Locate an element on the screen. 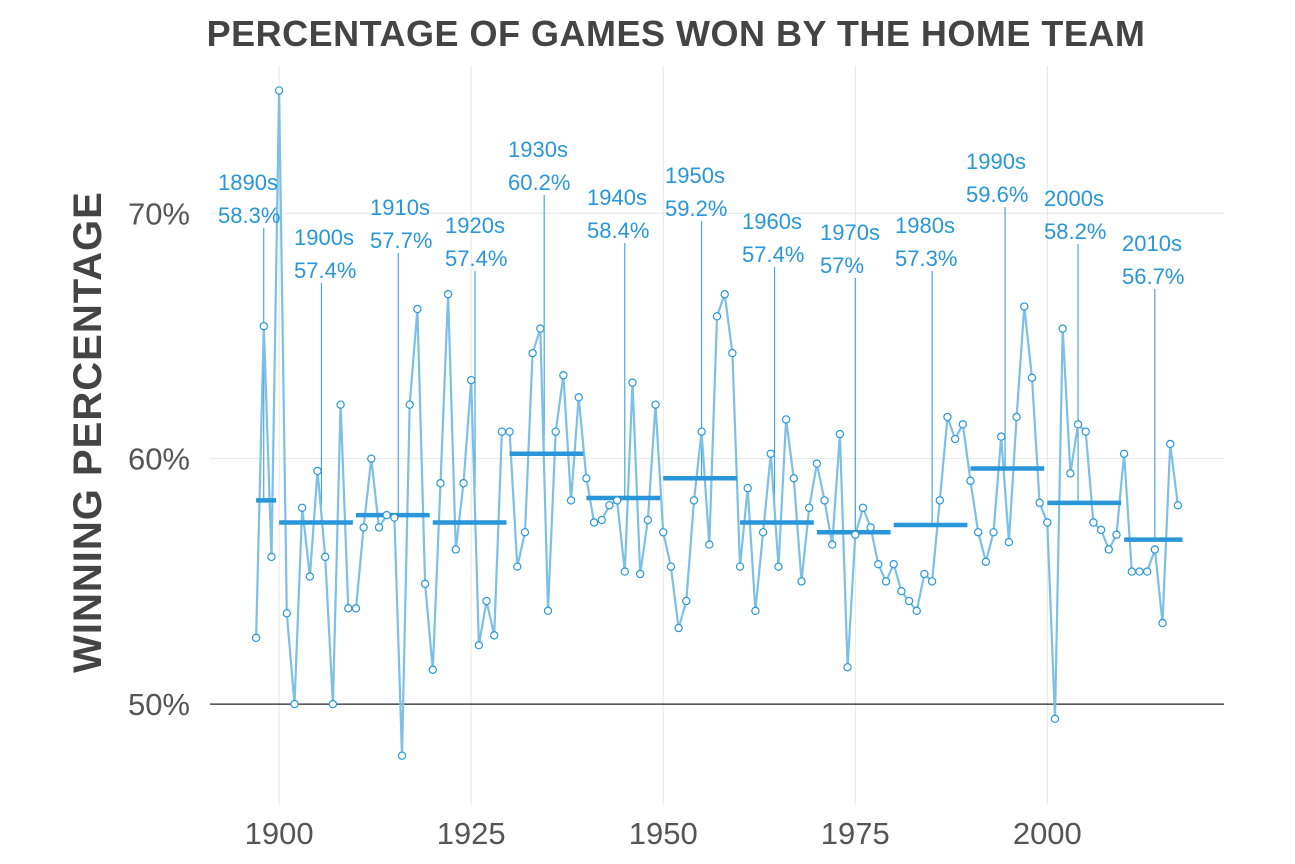 The image size is (1295, 864). decade-label: 1980s is located at coordinates (925, 225).